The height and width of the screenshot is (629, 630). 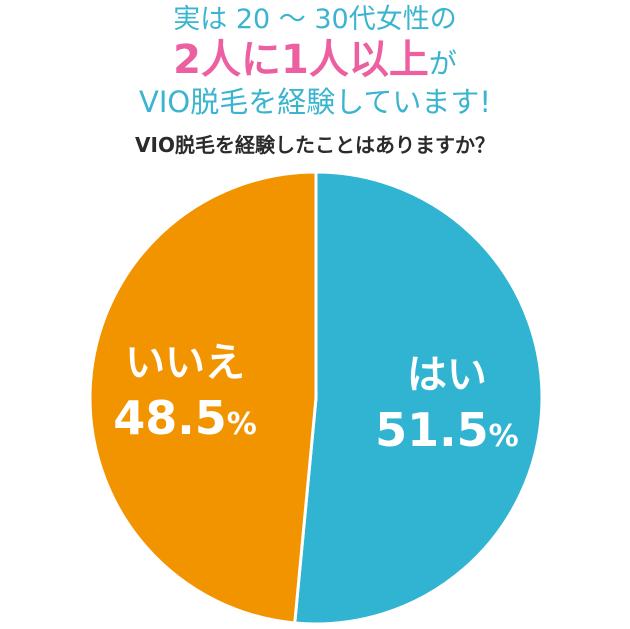 I want to click on headline-suffix: が, so click(x=442, y=63).